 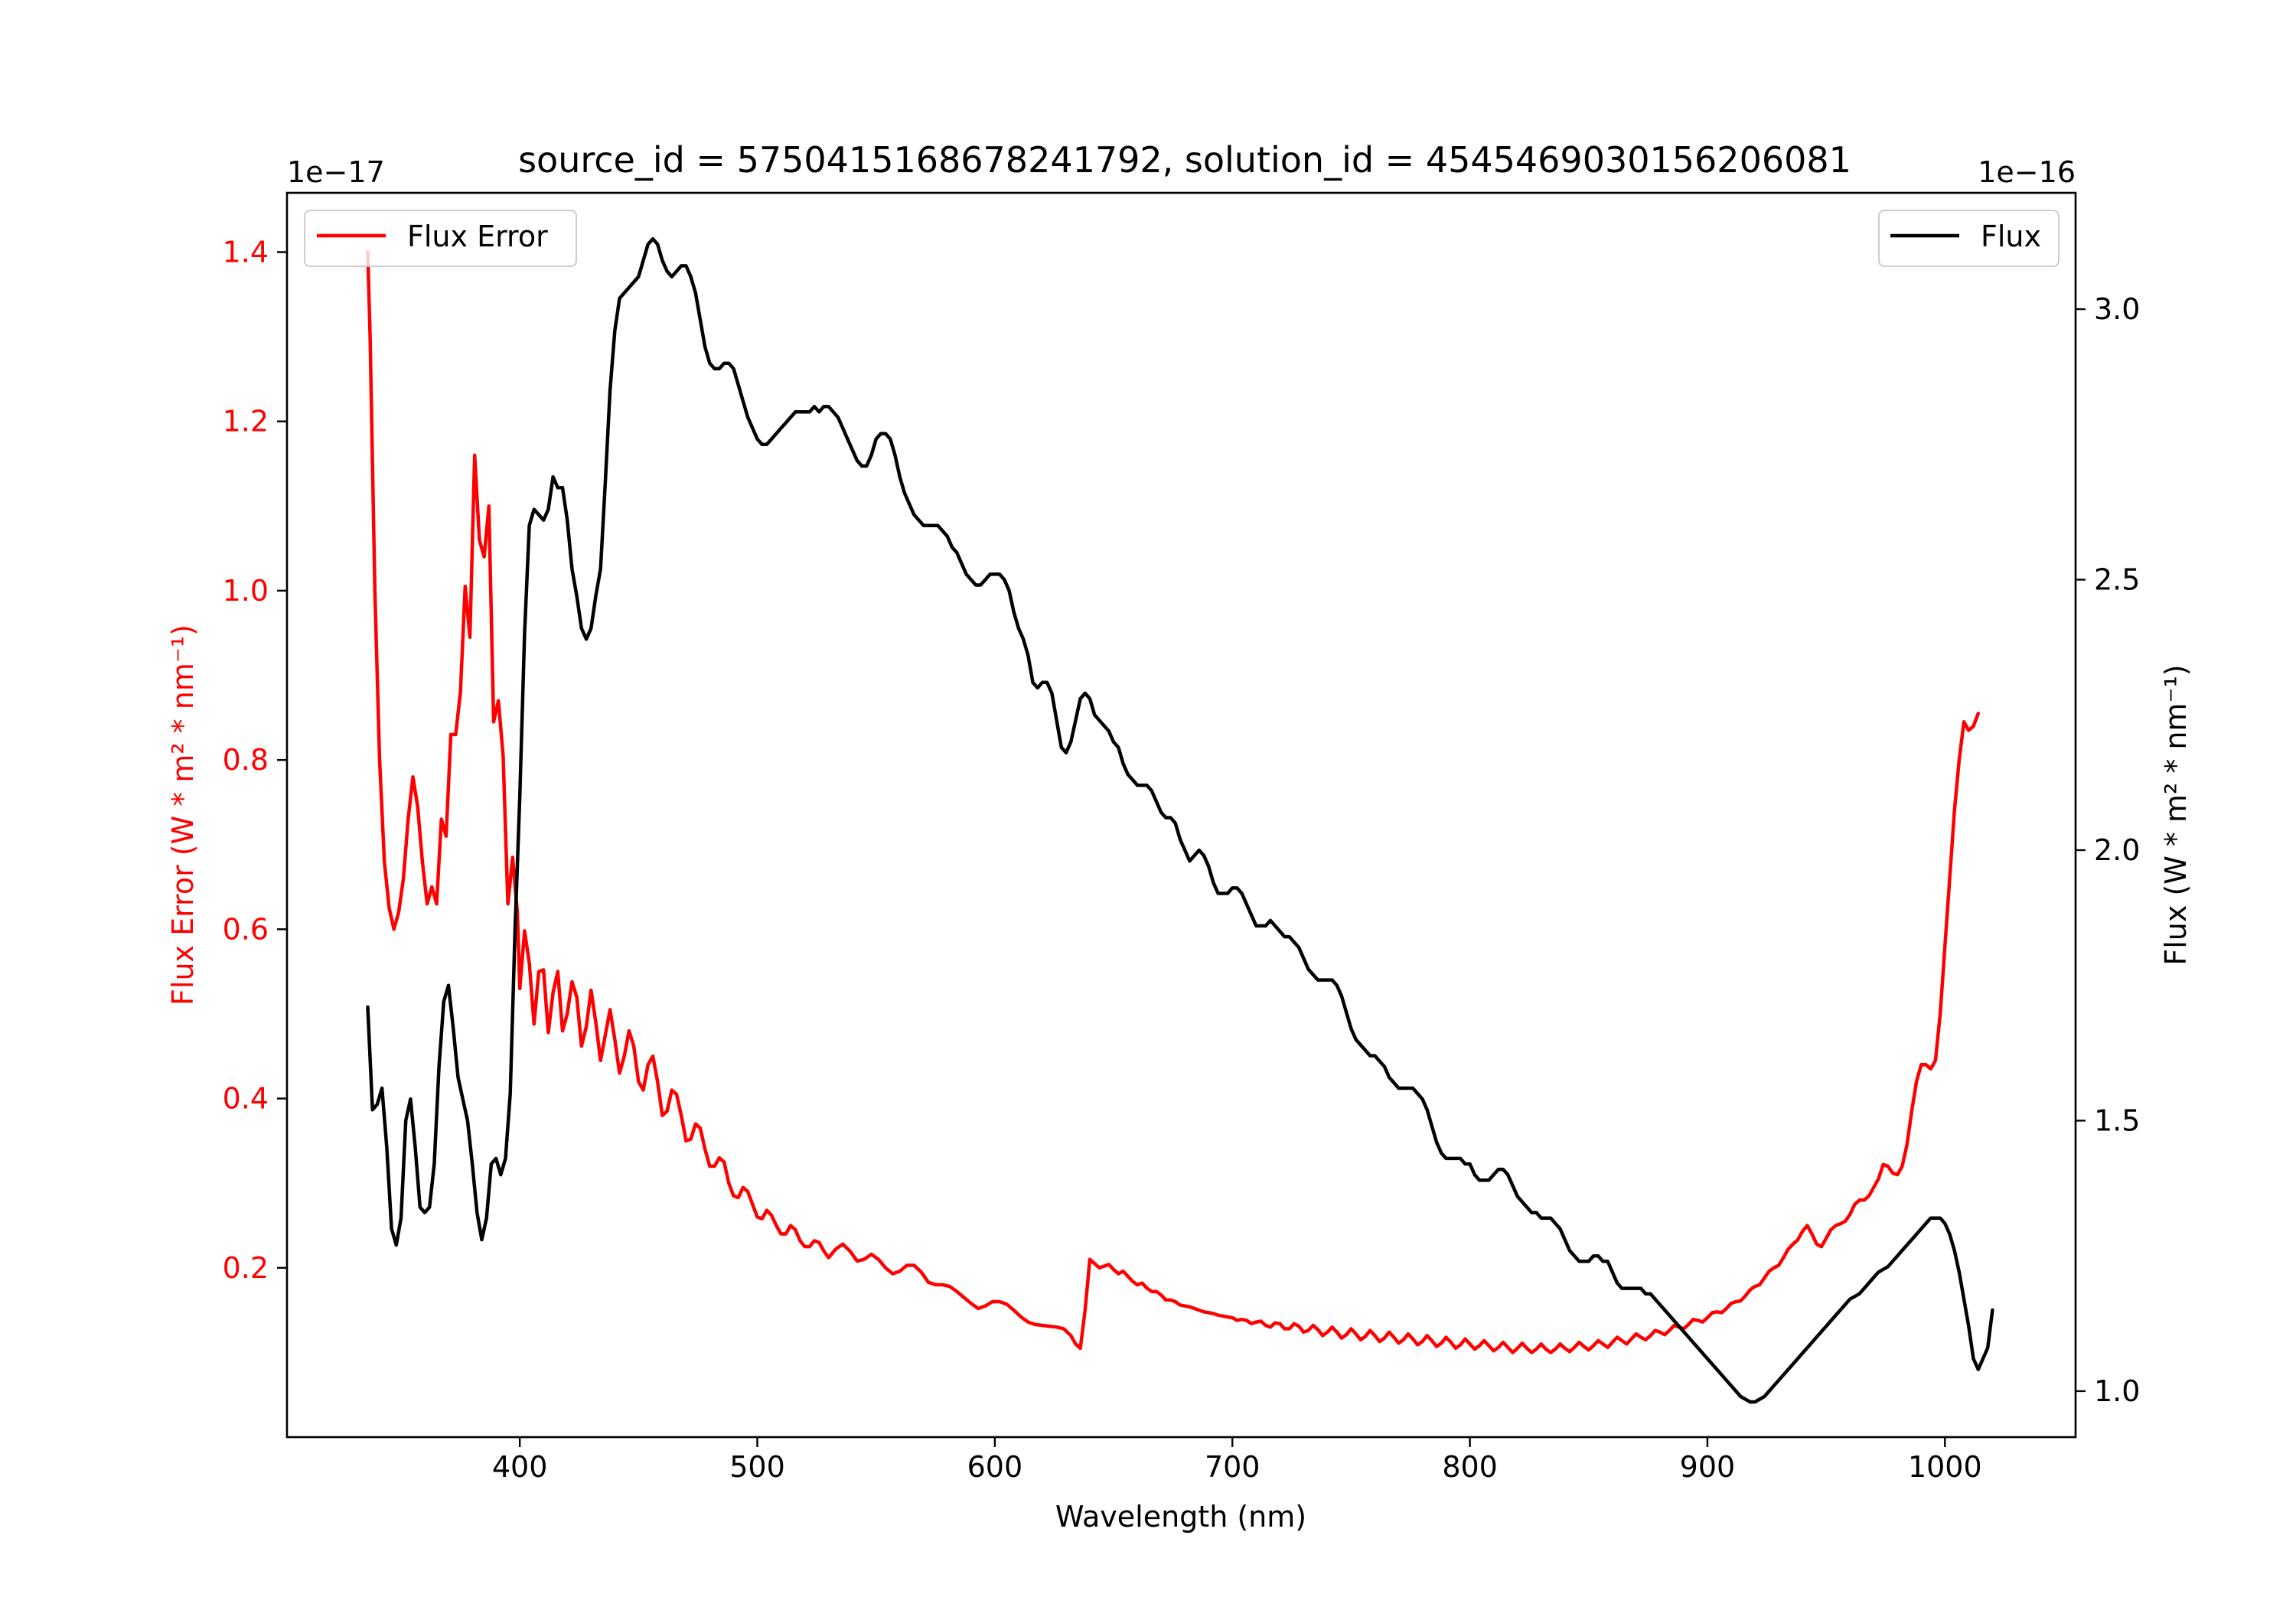 I want to click on left-tick-label: 0.8, so click(x=246, y=760).